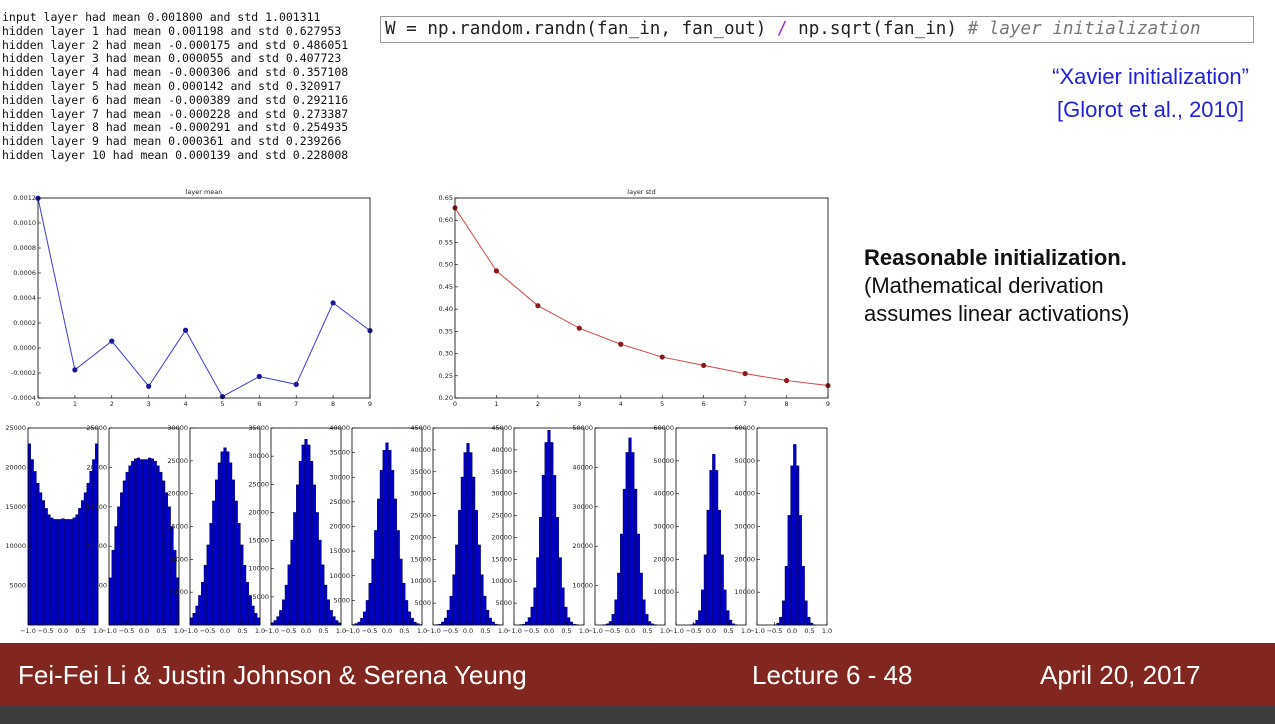 The image size is (1275, 724). What do you see at coordinates (185, 404) in the screenshot?
I see `x-tick-label: 4` at bounding box center [185, 404].